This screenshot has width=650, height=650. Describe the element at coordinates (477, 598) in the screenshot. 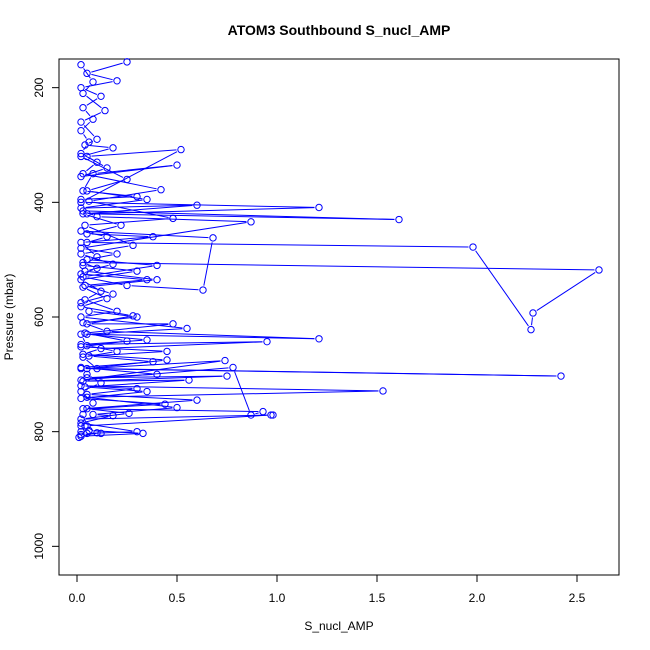

I see `x-tick-label: 2.0` at that location.